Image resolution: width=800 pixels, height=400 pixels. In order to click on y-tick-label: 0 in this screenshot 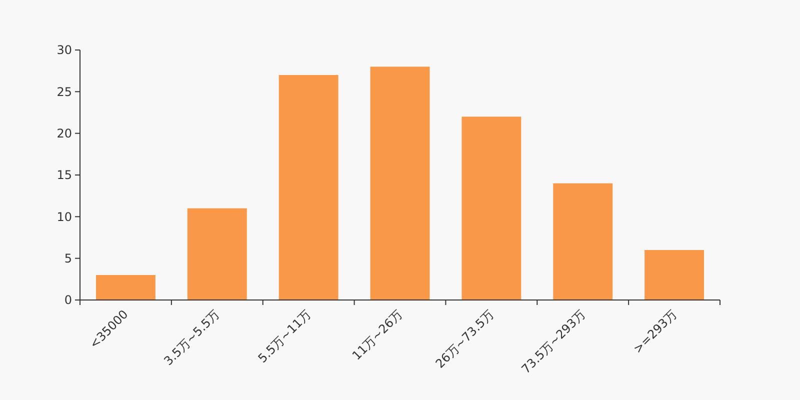, I will do `click(68, 300)`.